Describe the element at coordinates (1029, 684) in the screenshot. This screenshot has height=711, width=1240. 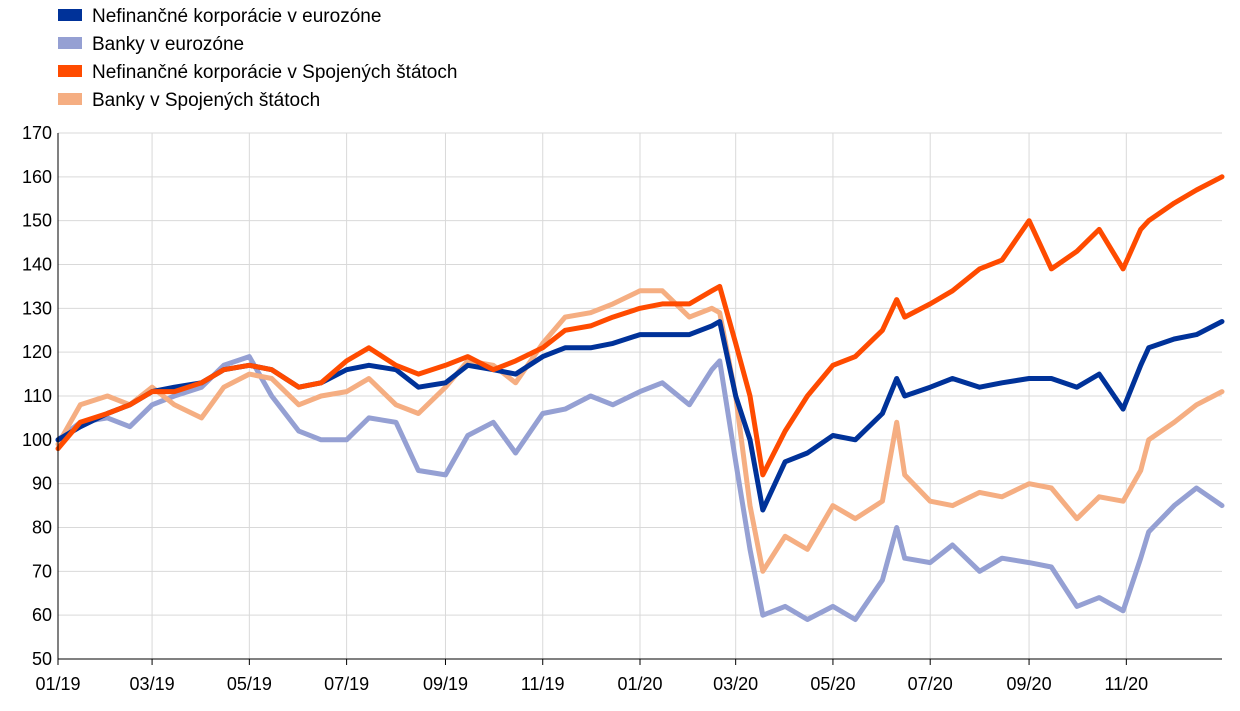
I see `x-tick-label: 09/20` at that location.